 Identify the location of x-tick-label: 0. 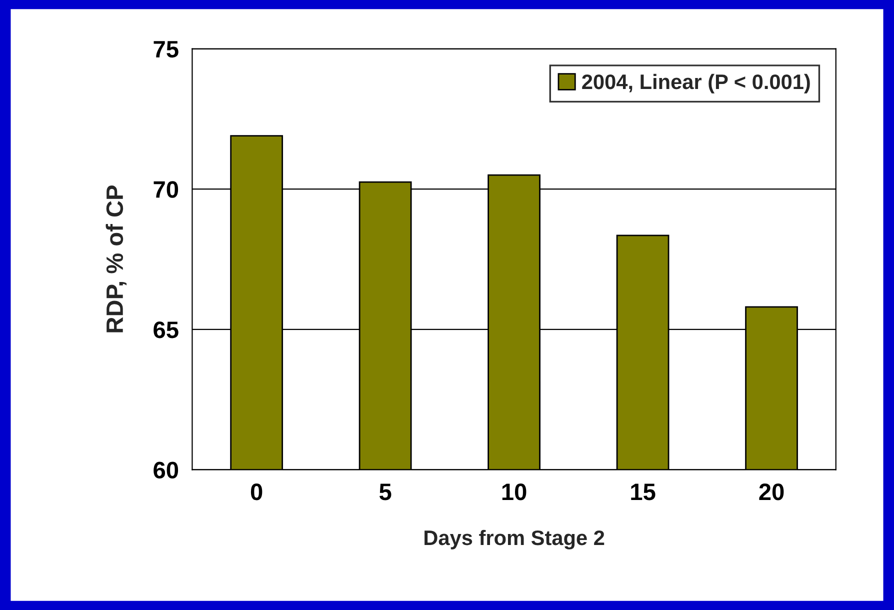
(256, 492).